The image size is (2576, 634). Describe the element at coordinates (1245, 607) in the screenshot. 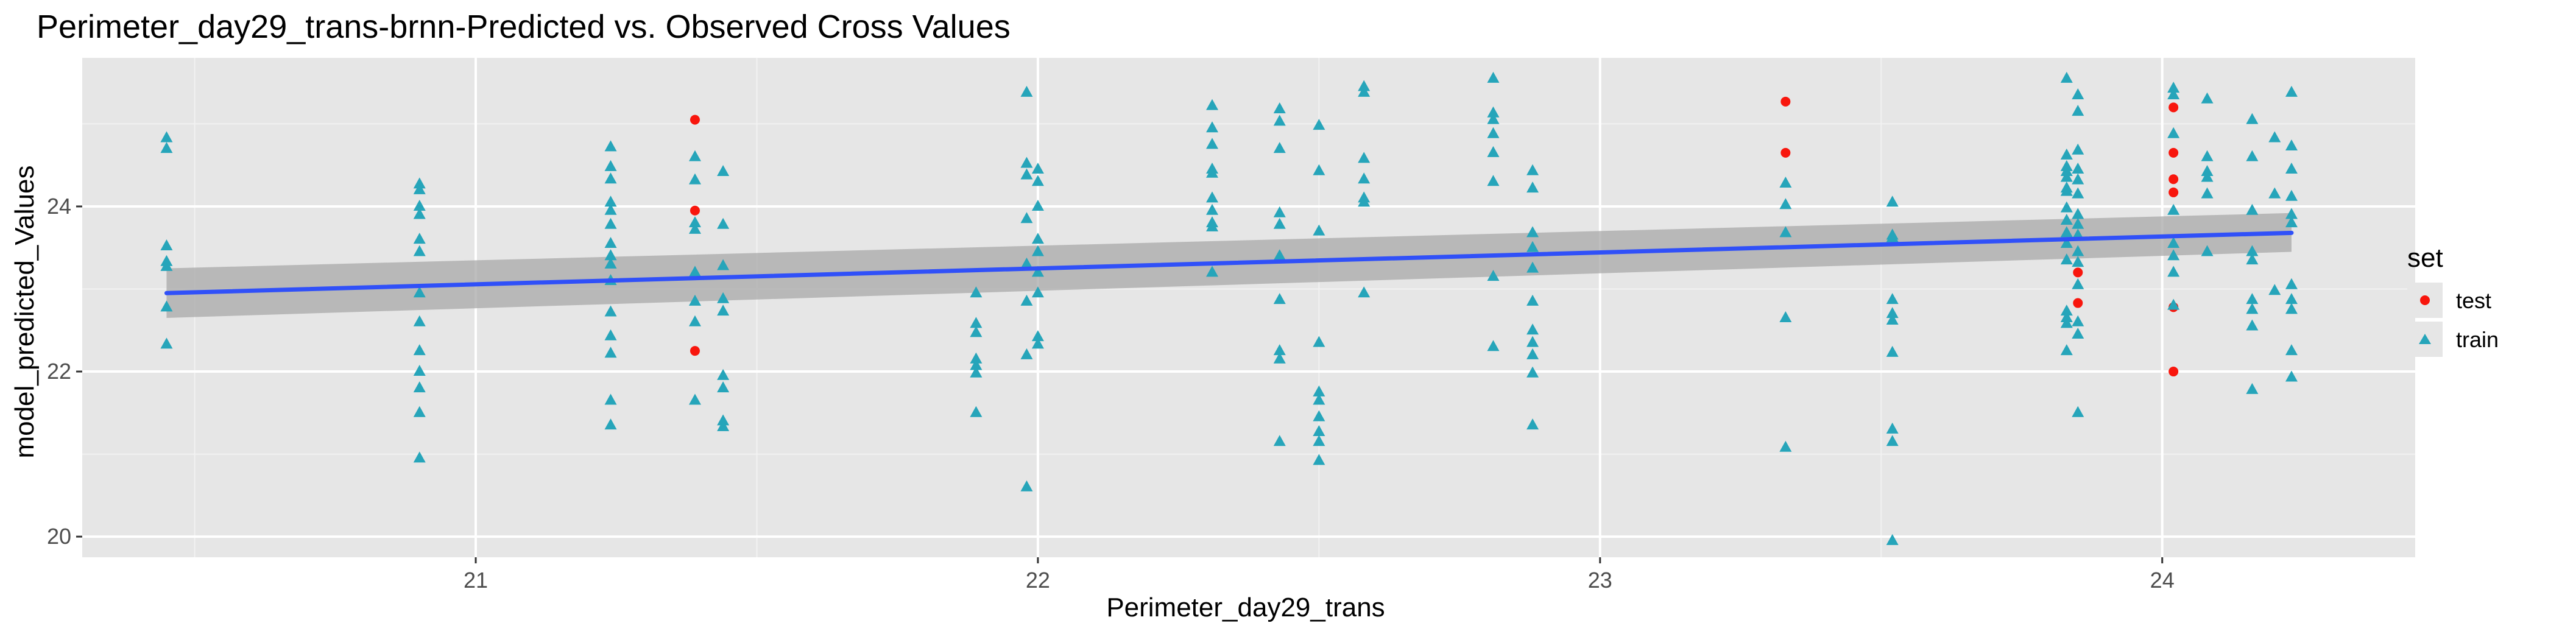

I see `x-axis-label: Perimeter_day29_trans` at that location.